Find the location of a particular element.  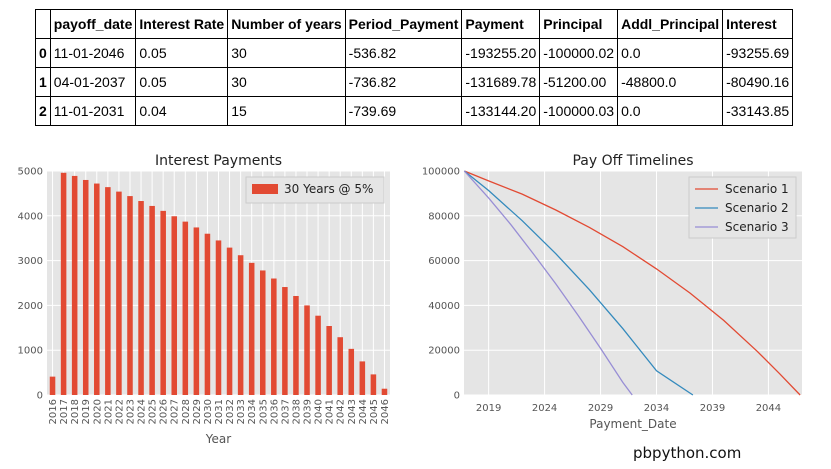

x-tick-label: 2020 is located at coordinates (97, 411).